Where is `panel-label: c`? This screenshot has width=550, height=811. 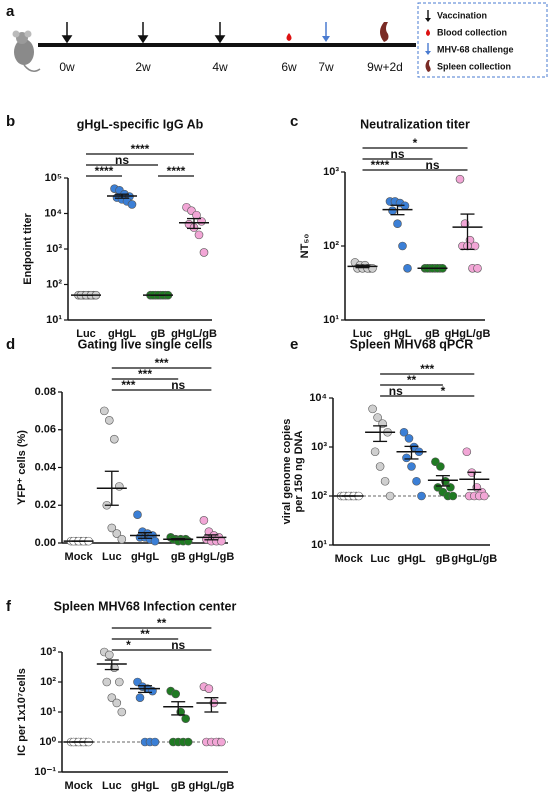
panel-label: c is located at coordinates (294, 121).